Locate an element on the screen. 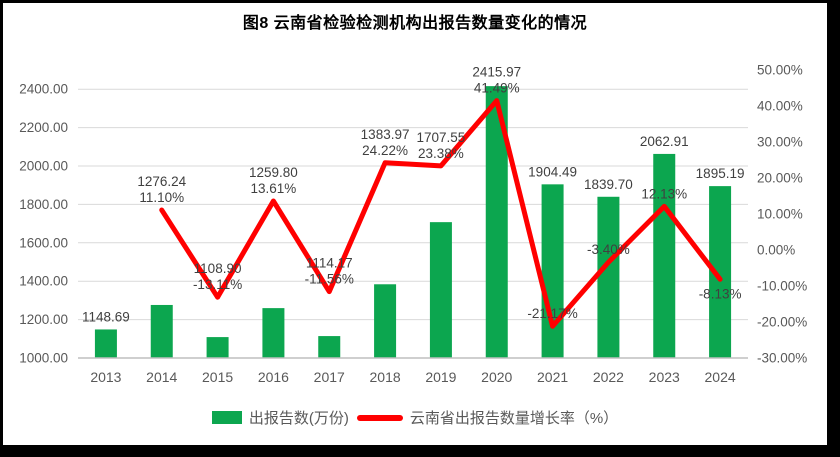  bar-data-label: 1108.90 is located at coordinates (218, 268).